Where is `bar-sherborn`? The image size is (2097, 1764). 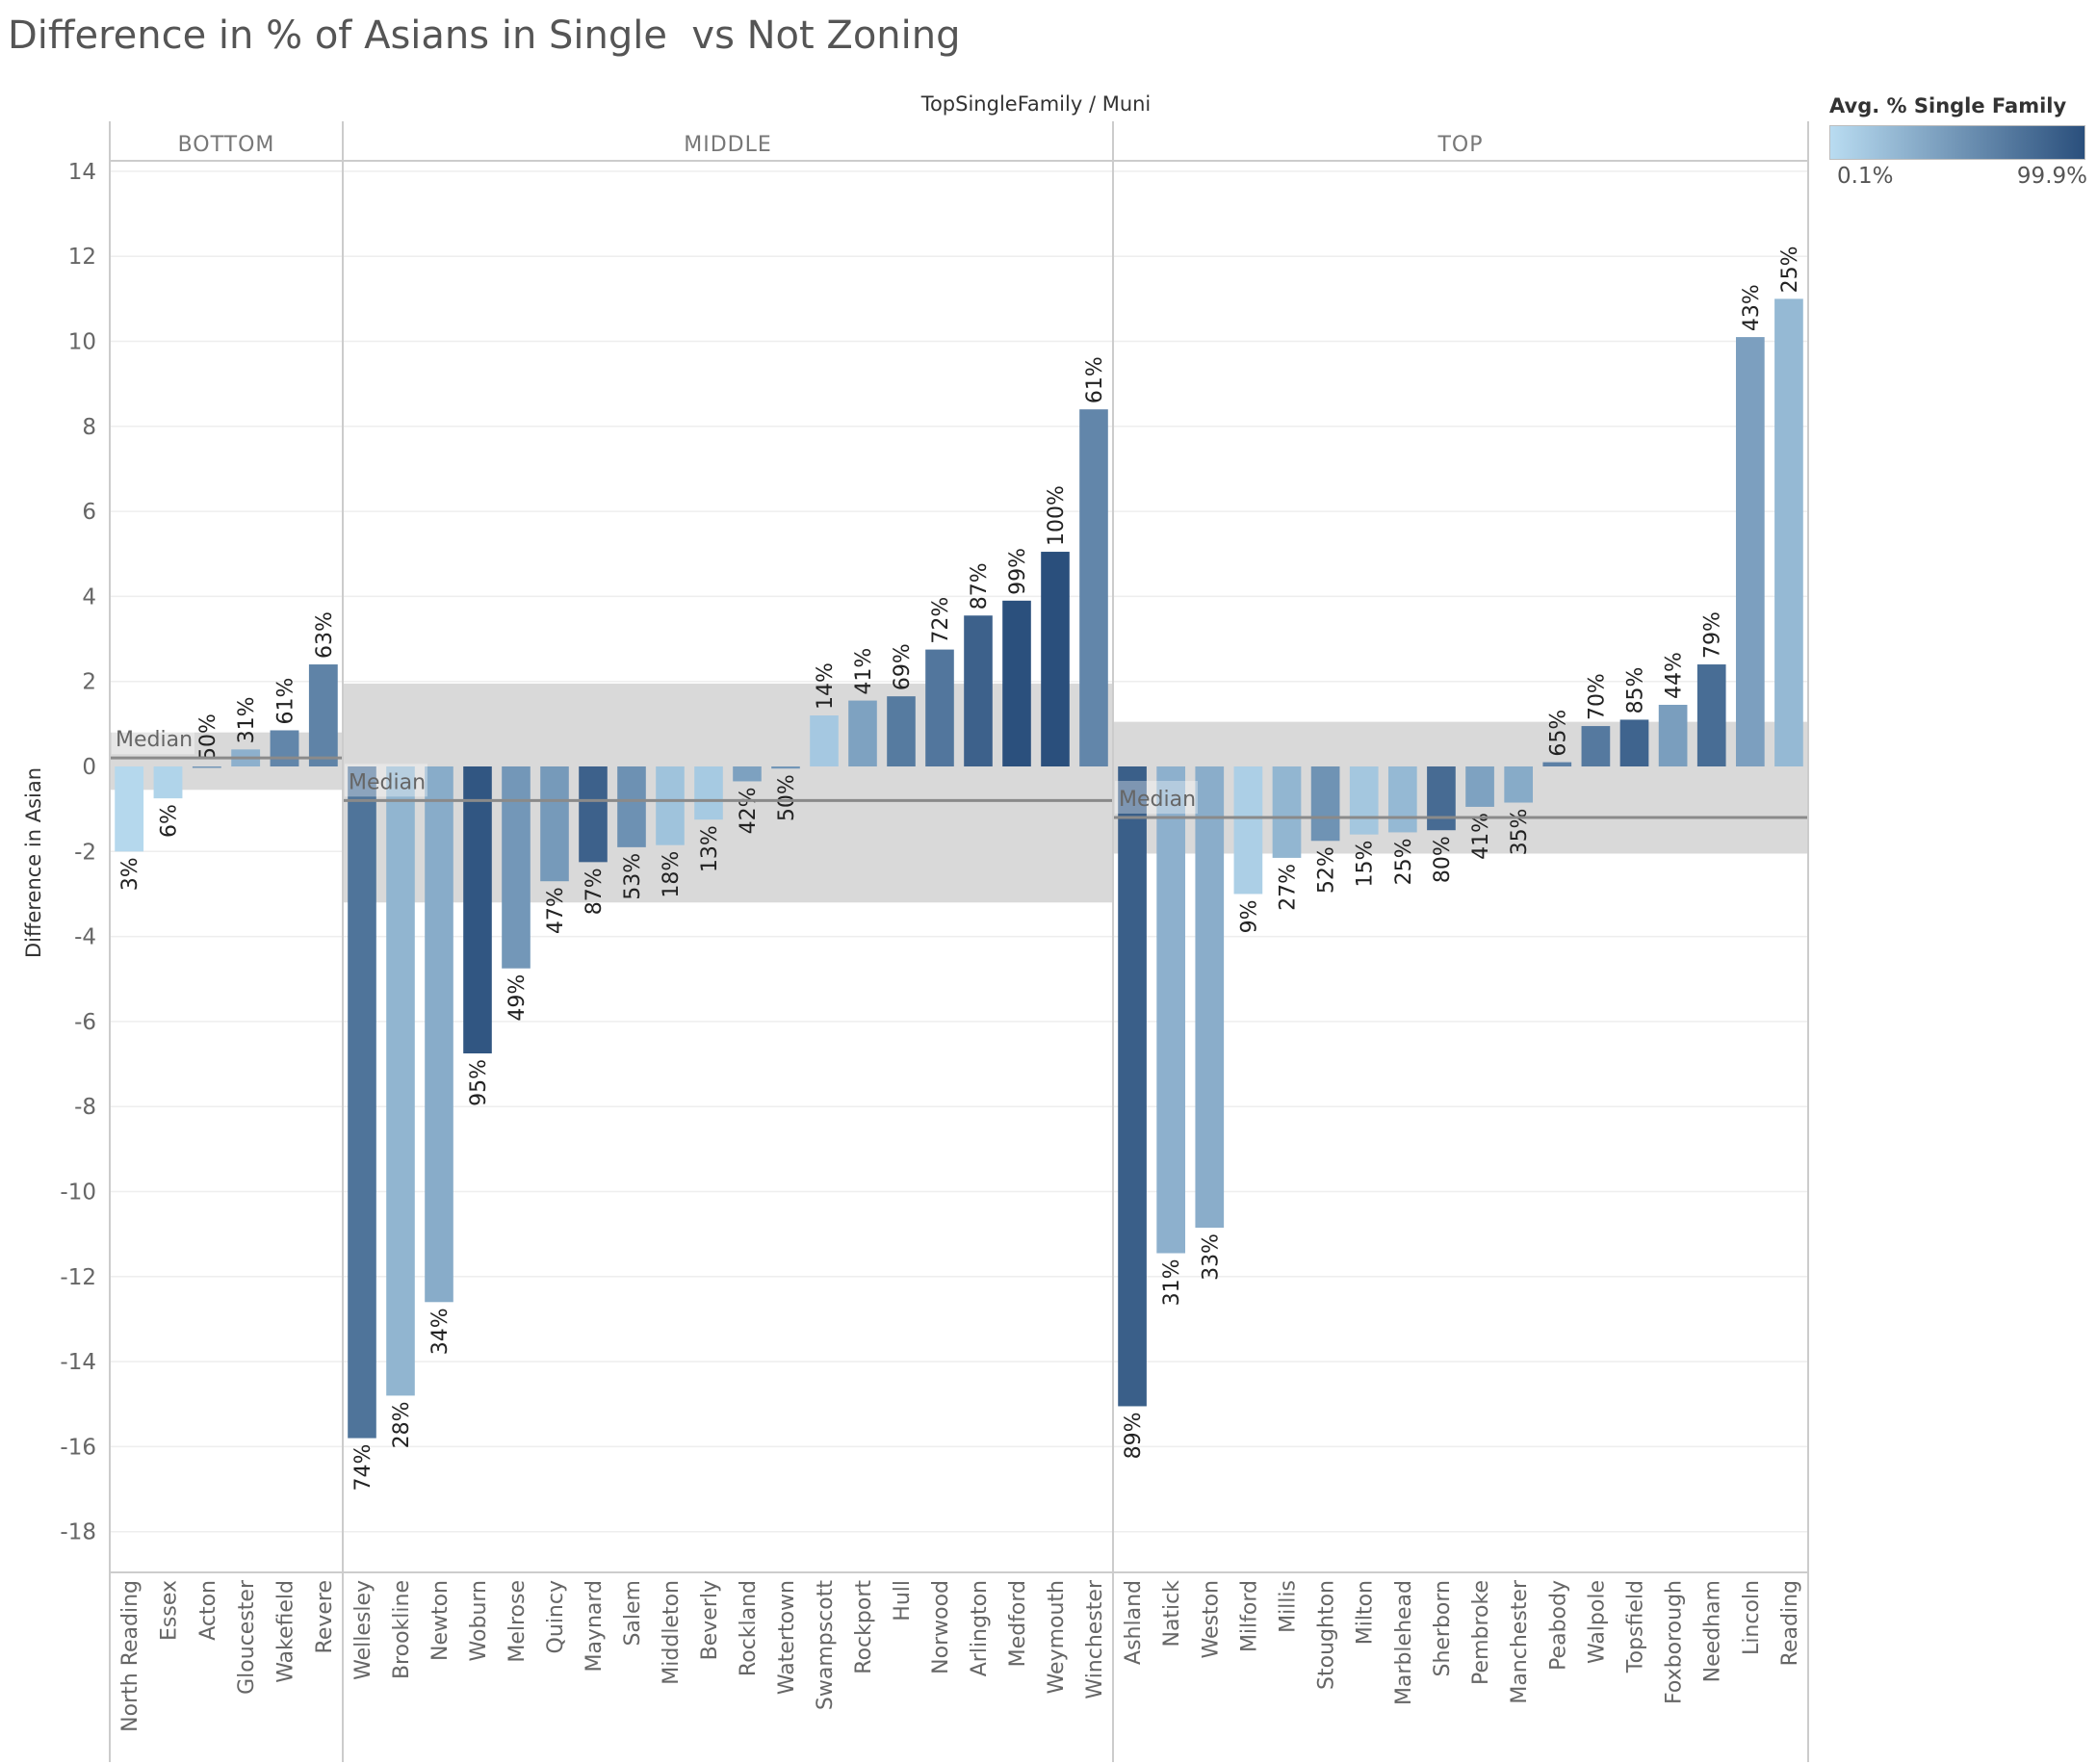 bar-sherborn is located at coordinates (1441, 798).